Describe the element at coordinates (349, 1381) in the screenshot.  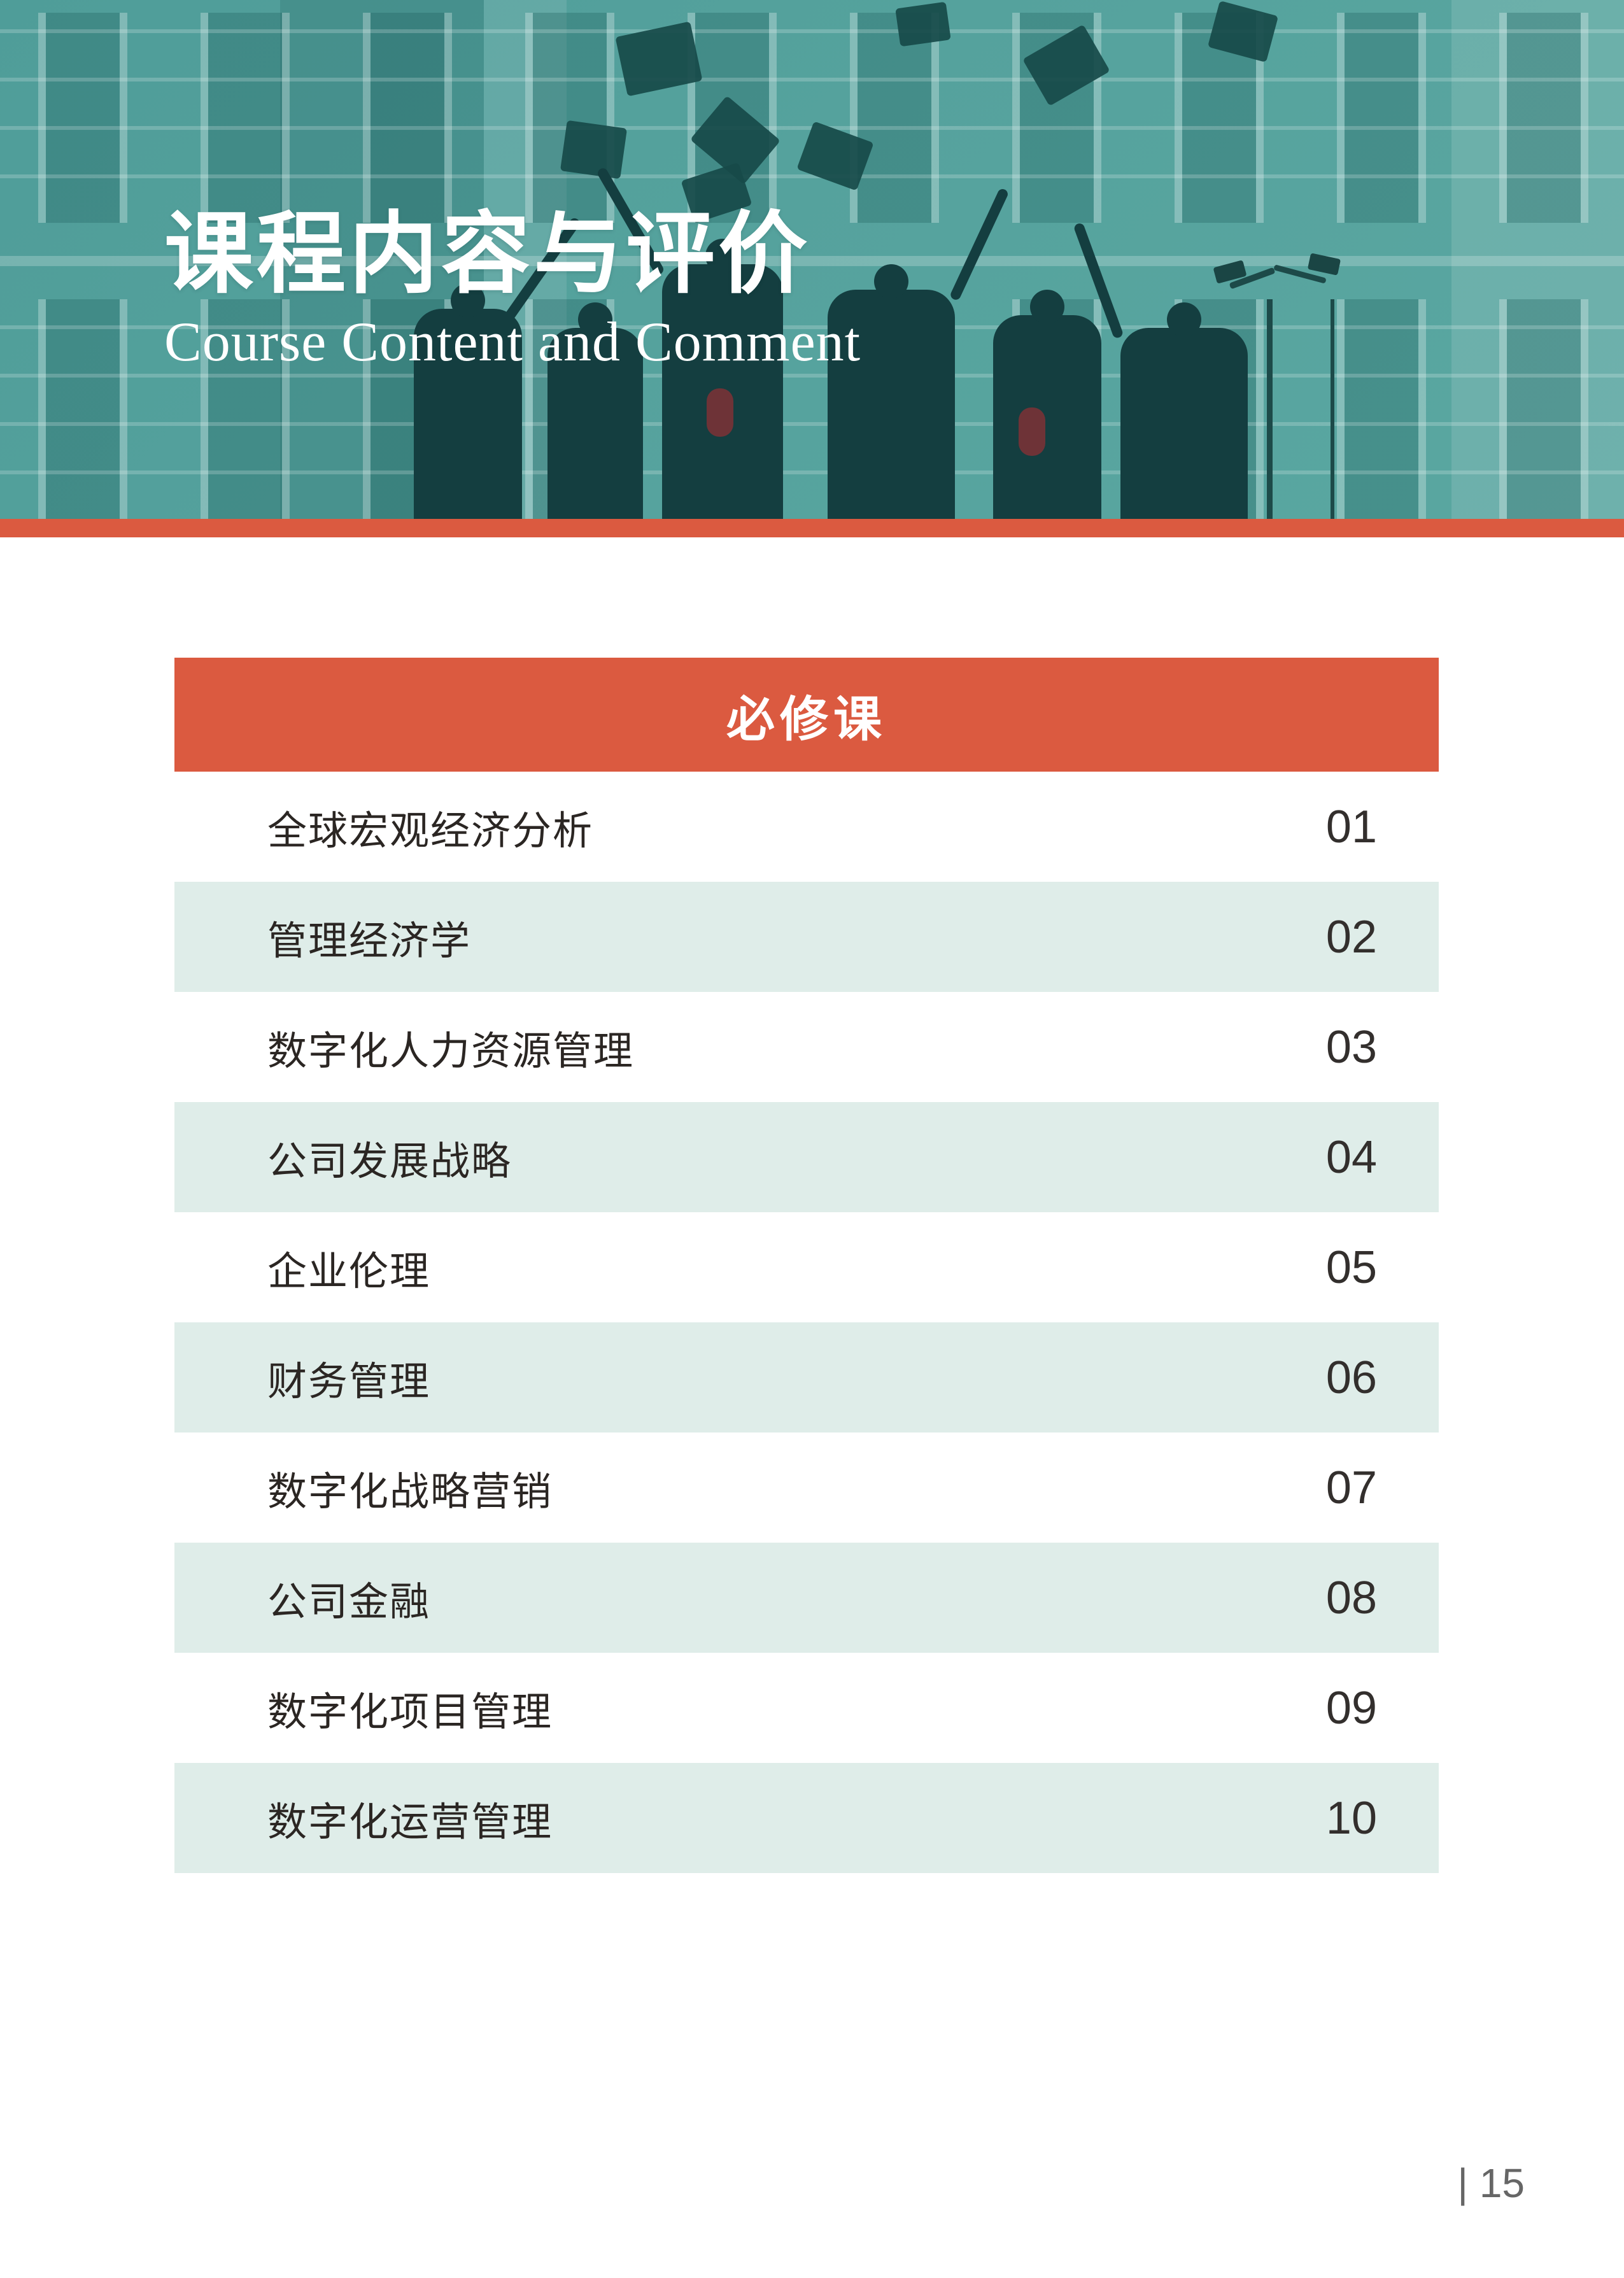
I see `course-name: 财务管理` at that location.